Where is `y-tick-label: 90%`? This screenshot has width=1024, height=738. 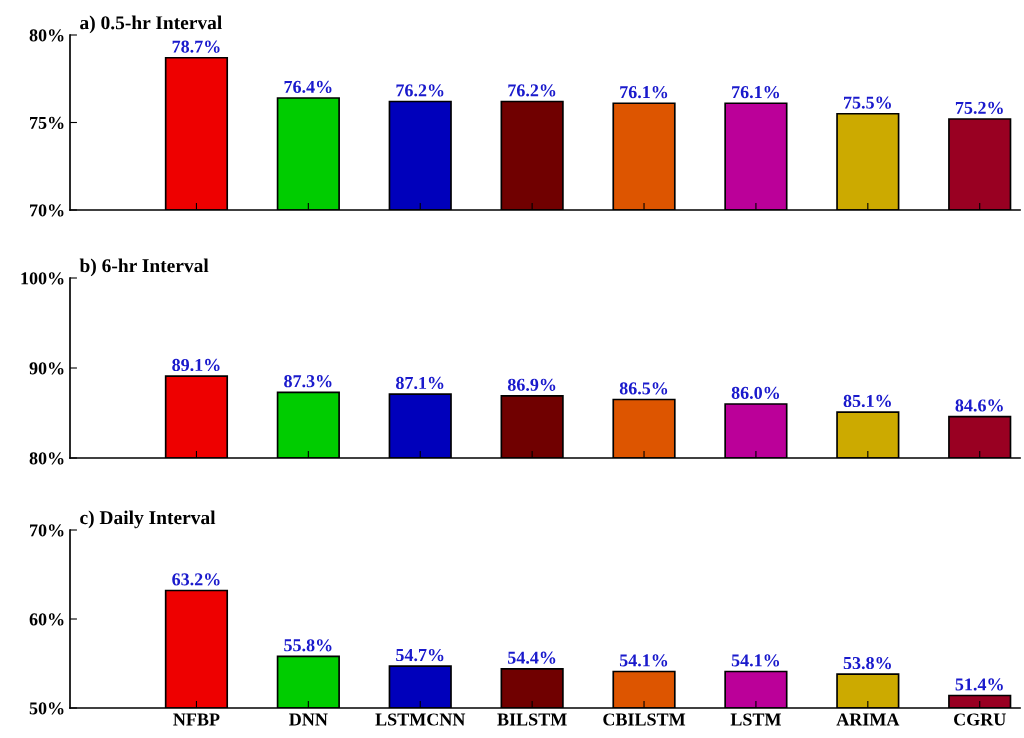
y-tick-label: 90% is located at coordinates (46, 368).